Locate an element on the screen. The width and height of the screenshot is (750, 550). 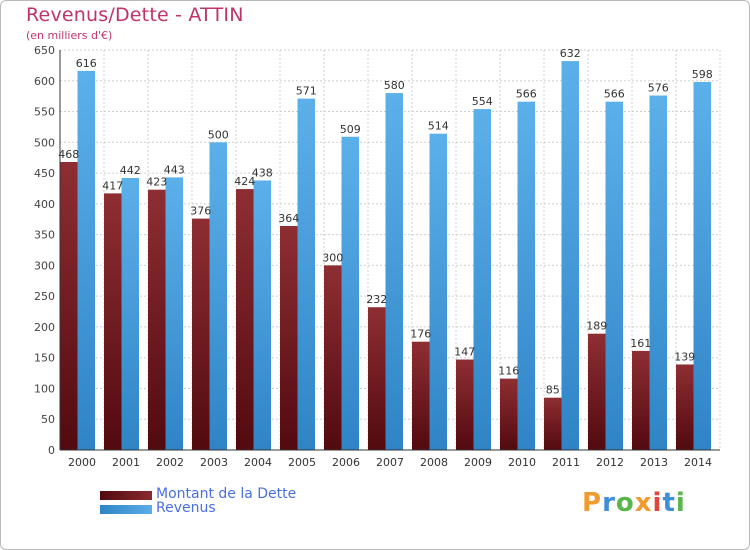
data-label-debt: 417 is located at coordinates (112, 185).